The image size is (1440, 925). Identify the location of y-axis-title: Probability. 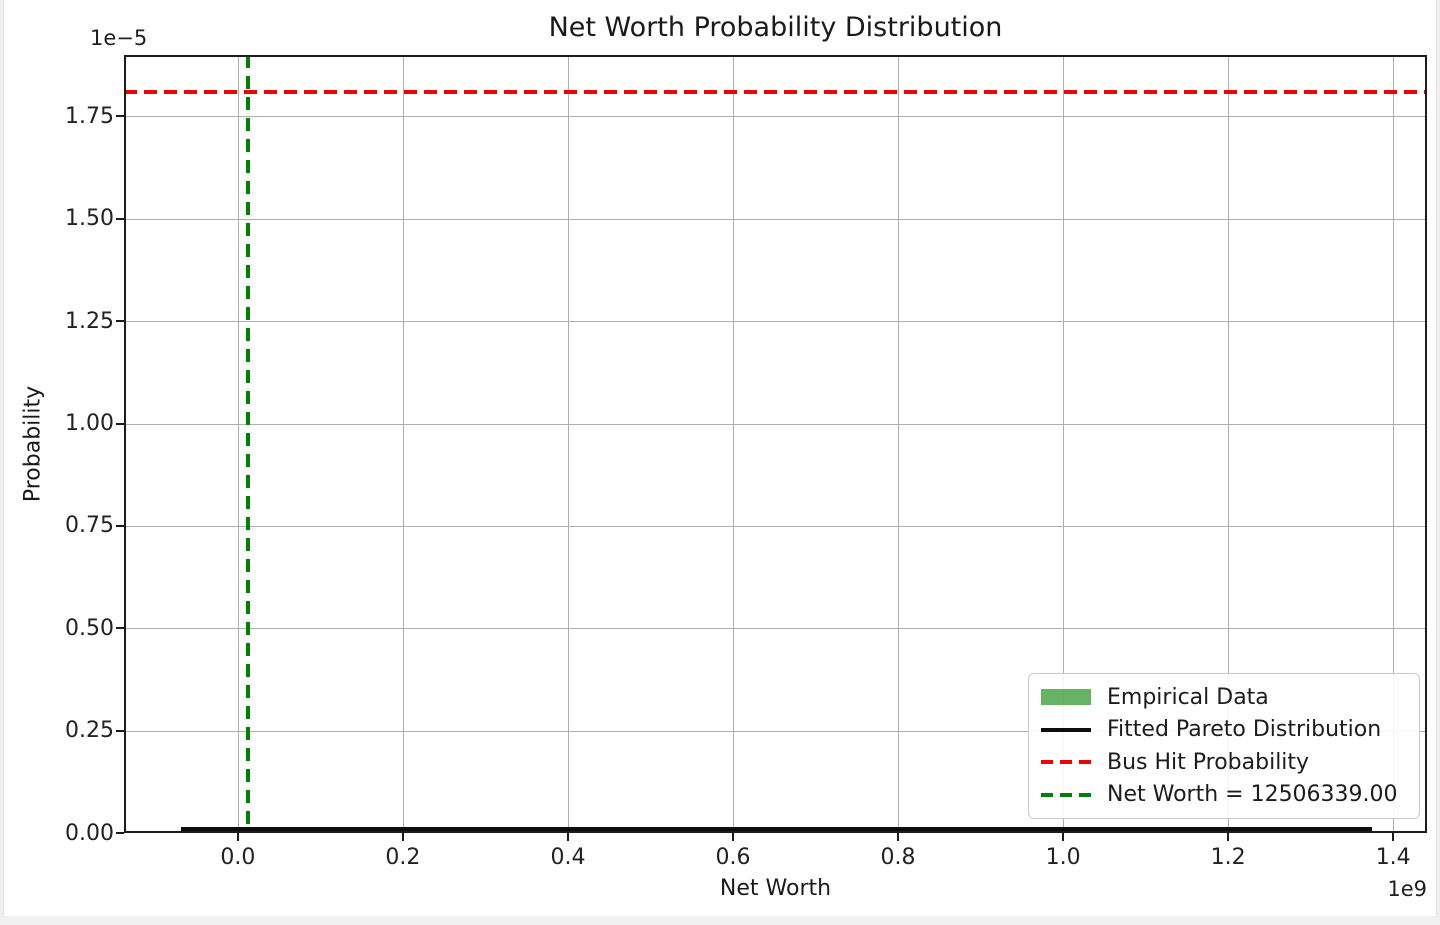
(33, 444).